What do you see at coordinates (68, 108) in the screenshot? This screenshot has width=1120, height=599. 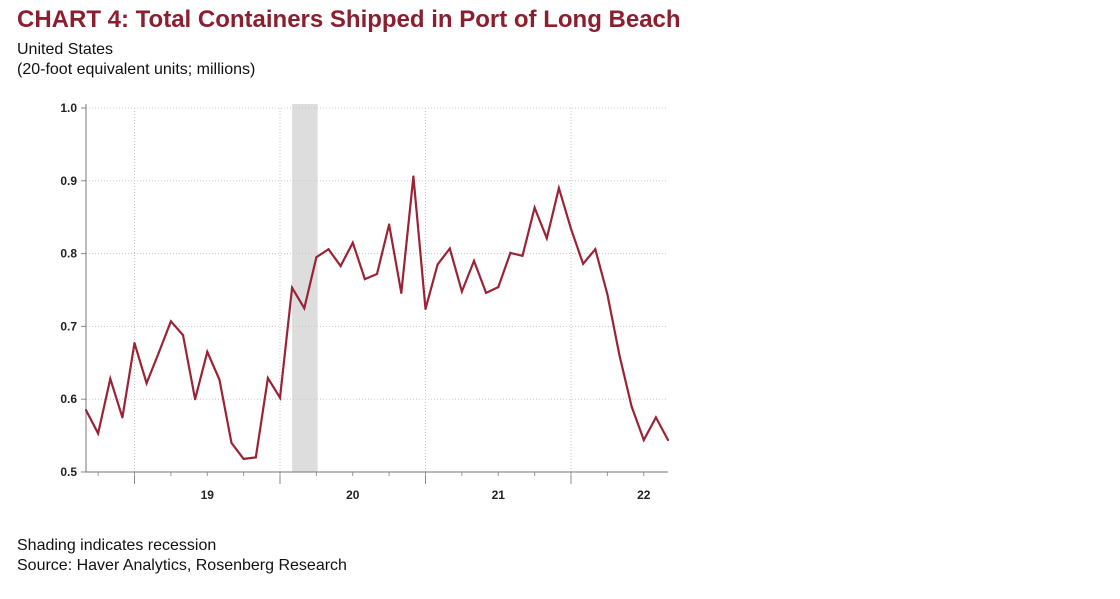 I see `y-tick-label: 1.0` at bounding box center [68, 108].